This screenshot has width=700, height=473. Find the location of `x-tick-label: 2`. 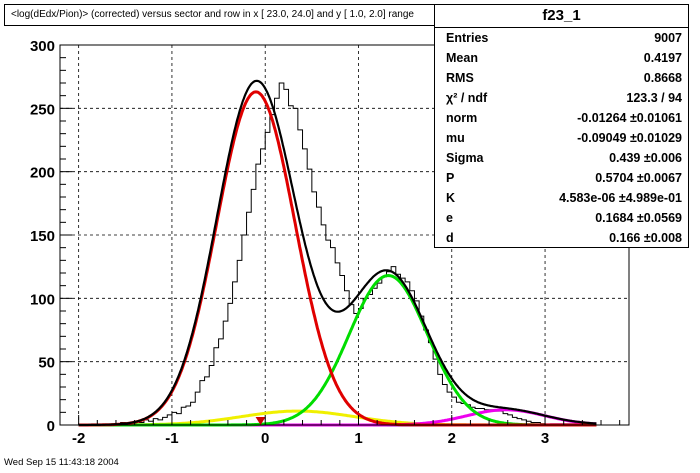

x-tick-label: 2 is located at coordinates (452, 438).